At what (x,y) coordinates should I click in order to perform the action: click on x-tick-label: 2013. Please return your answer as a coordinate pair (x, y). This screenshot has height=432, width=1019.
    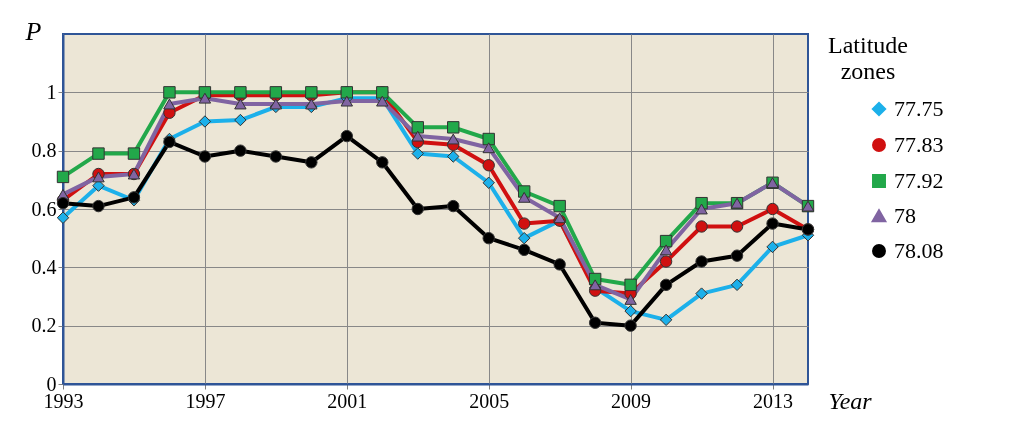
    Looking at the image, I should click on (773, 400).